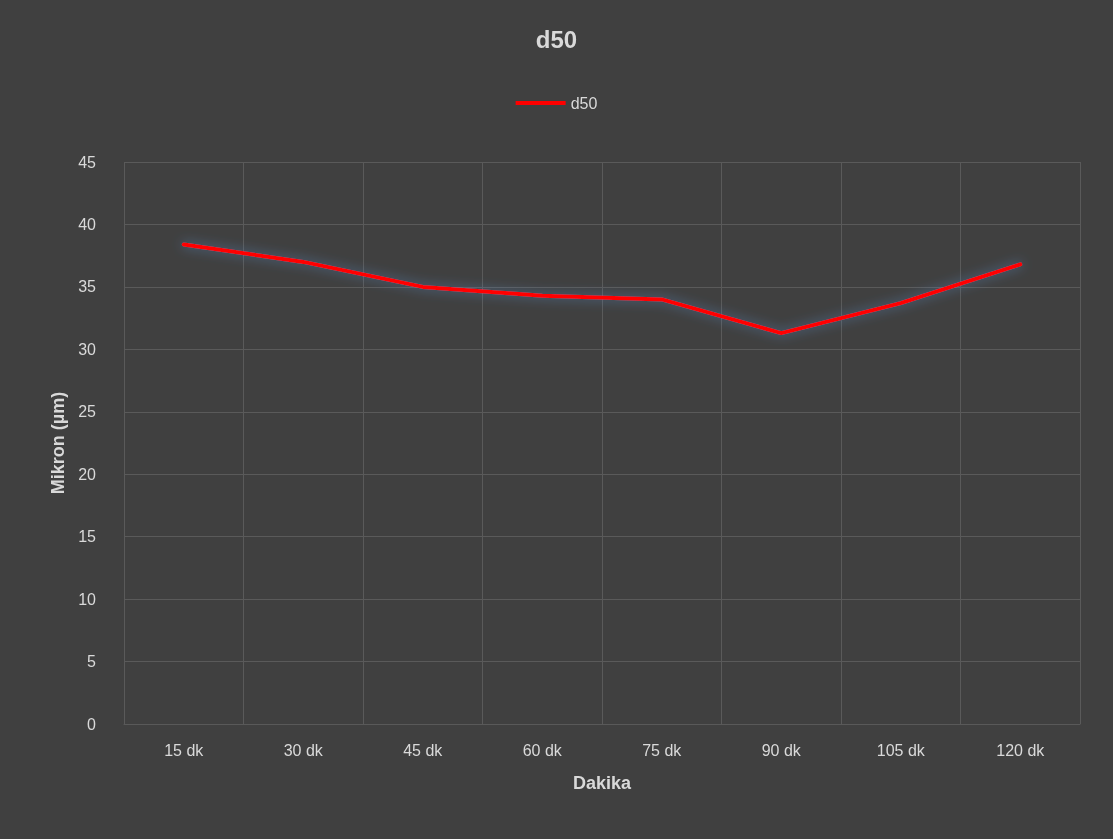  What do you see at coordinates (303, 750) in the screenshot?
I see `x-tick-label: 30 dk` at bounding box center [303, 750].